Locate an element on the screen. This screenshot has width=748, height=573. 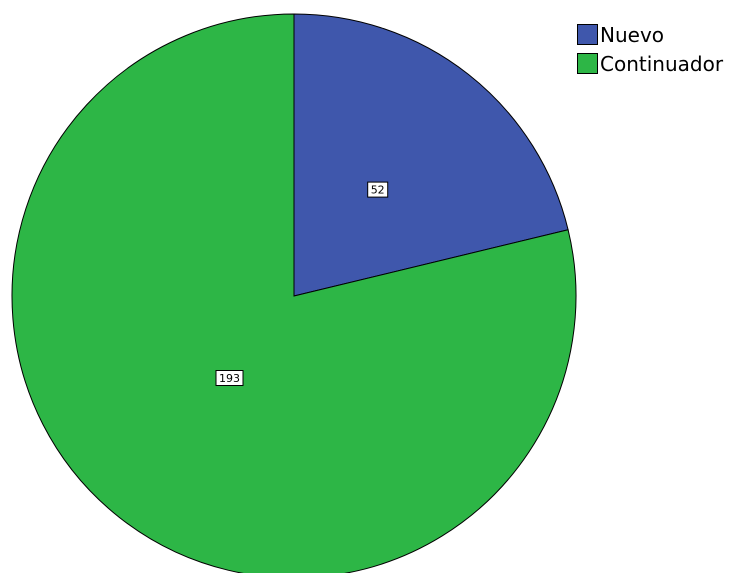
pie-data-labels: 52 193 is located at coordinates (302, 283).